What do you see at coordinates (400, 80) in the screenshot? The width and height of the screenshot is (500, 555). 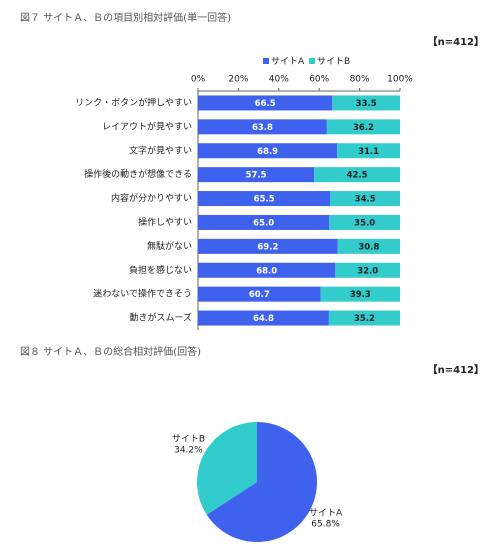 I see `x-tick-label: 100%` at bounding box center [400, 80].